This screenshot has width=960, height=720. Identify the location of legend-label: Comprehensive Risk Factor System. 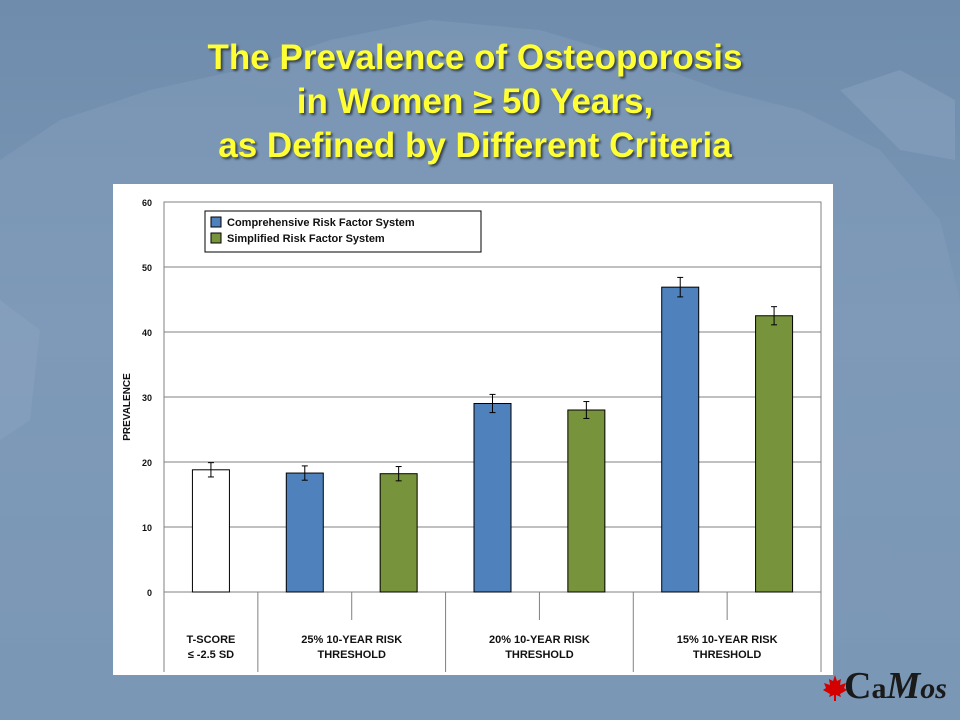
(321, 223).